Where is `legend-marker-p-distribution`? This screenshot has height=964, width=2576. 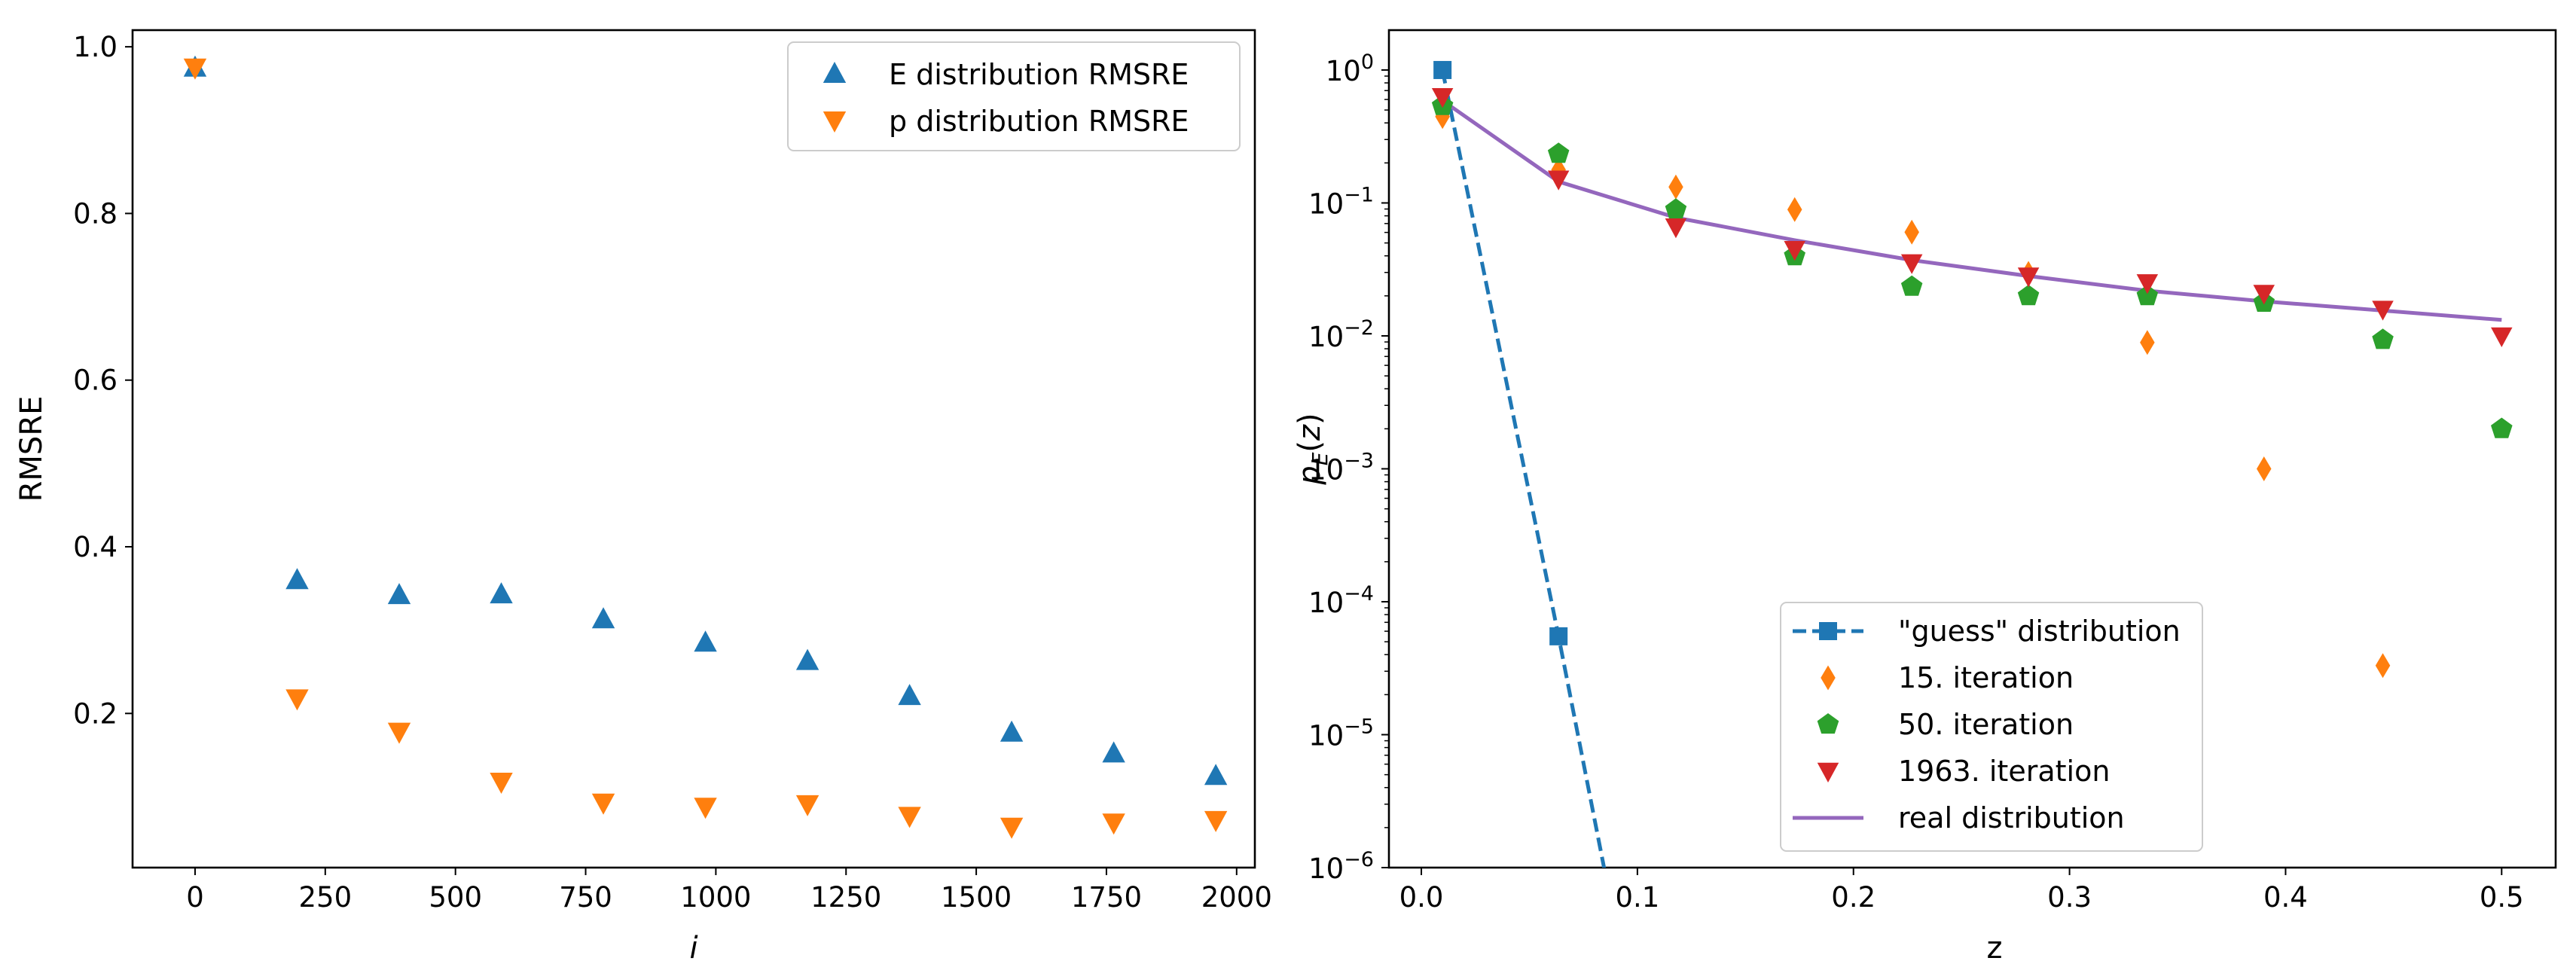 legend-marker-p-distribution is located at coordinates (835, 122).